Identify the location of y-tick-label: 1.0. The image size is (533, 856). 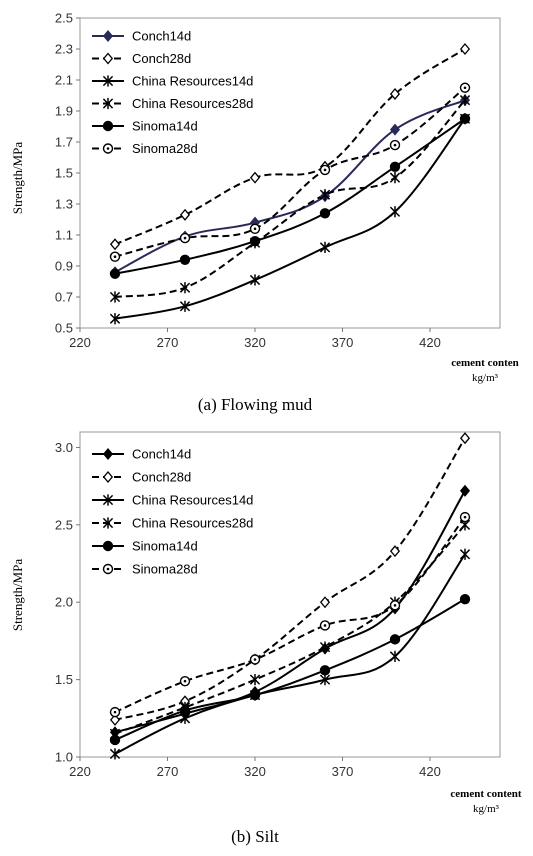
(64, 757).